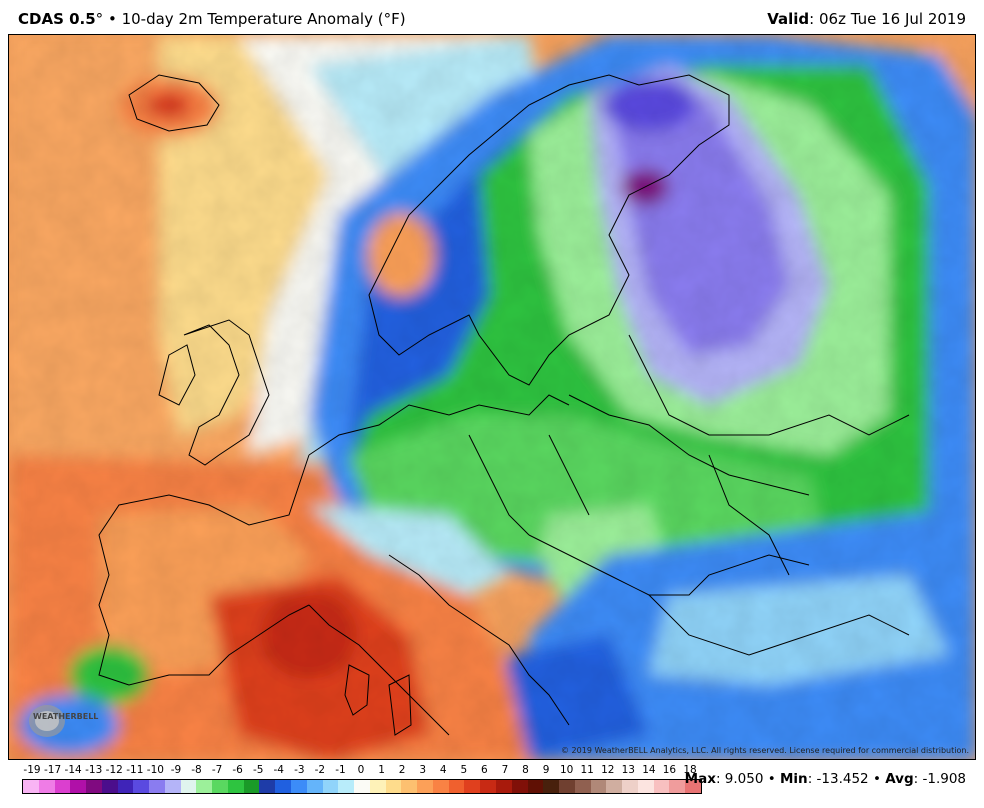  I want to click on model-name: CDAS 0.5, so click(57, 19).